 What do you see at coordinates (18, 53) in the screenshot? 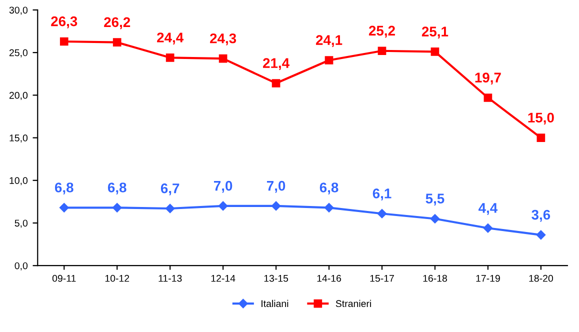
I see `y-tick-label: 25,0` at bounding box center [18, 53].